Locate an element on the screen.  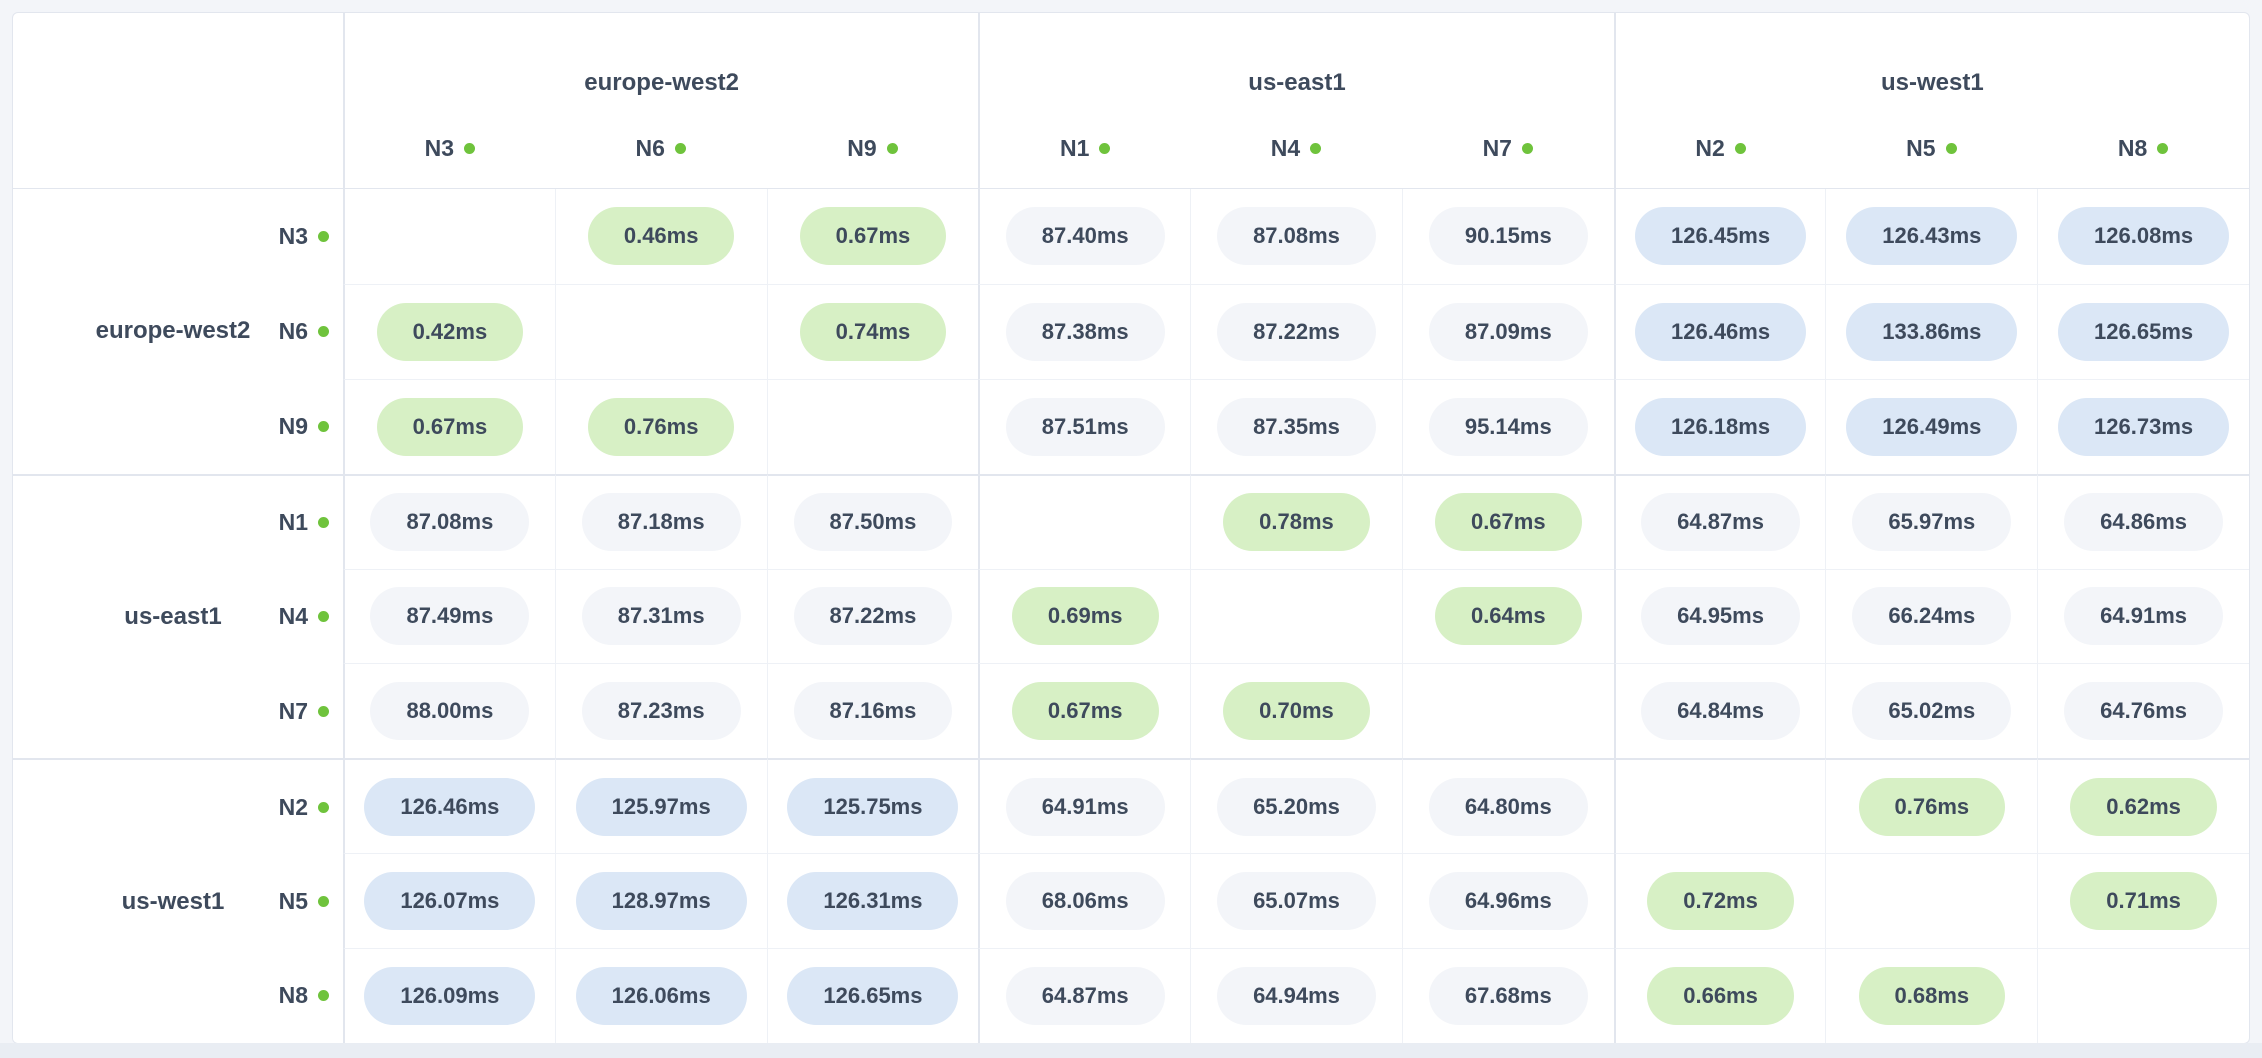
latency-pill: 126.73ms is located at coordinates (2144, 426).